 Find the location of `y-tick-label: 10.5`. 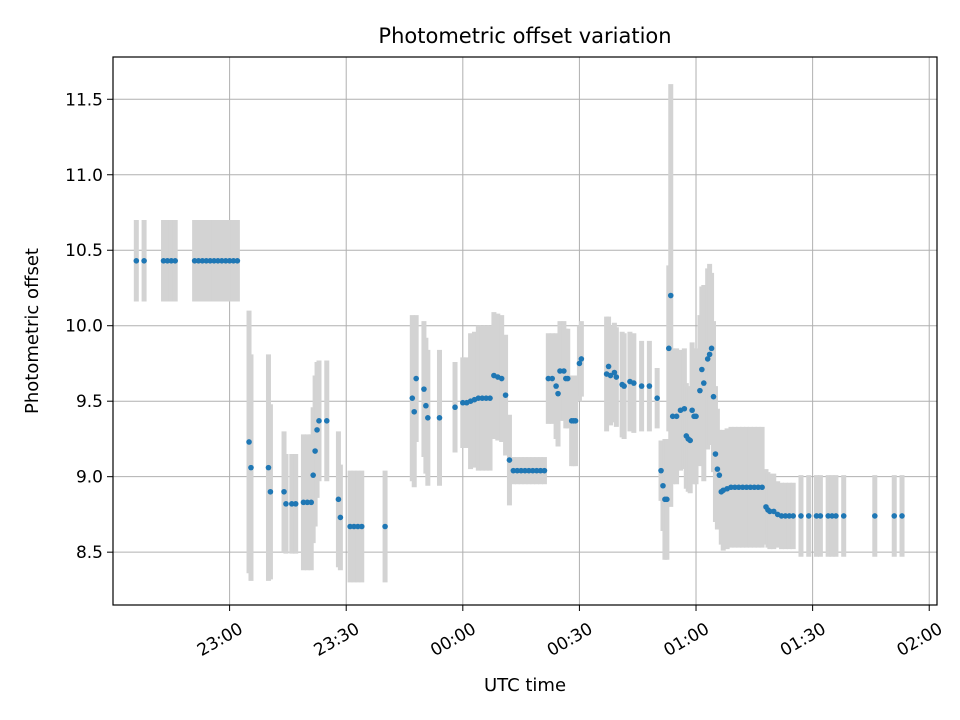

y-tick-label: 10.5 is located at coordinates (84, 251).